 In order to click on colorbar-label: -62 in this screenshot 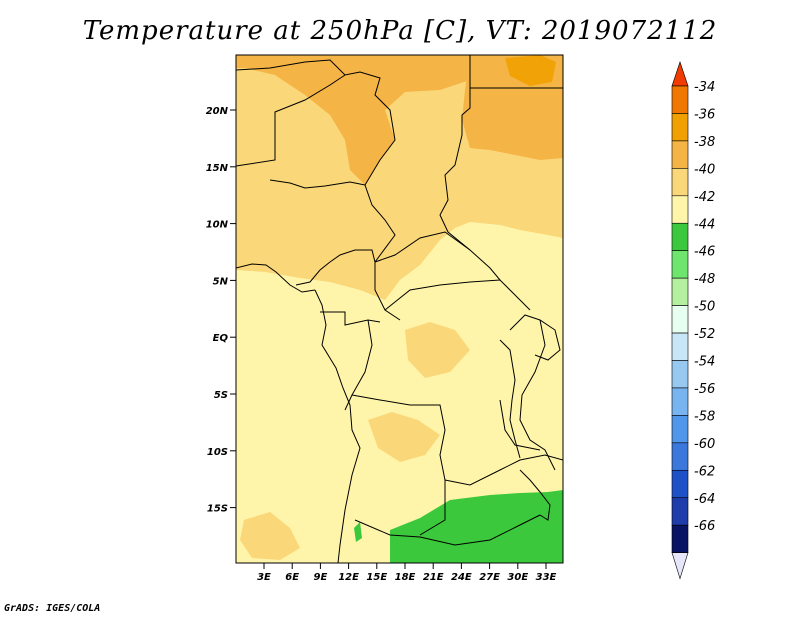, I will do `click(704, 471)`.